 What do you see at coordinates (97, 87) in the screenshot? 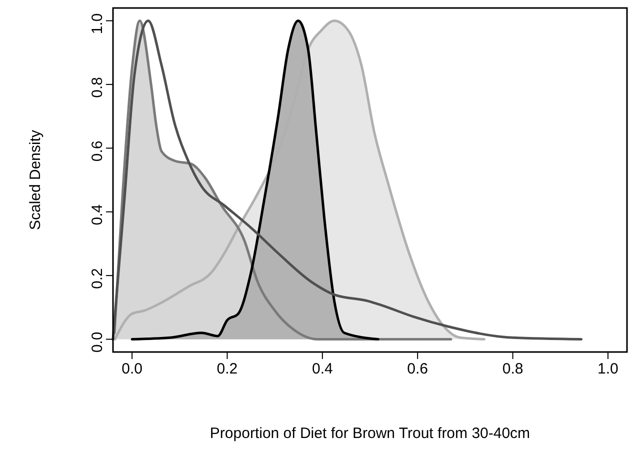
I see `y-tick-label: 0.8` at bounding box center [97, 87].